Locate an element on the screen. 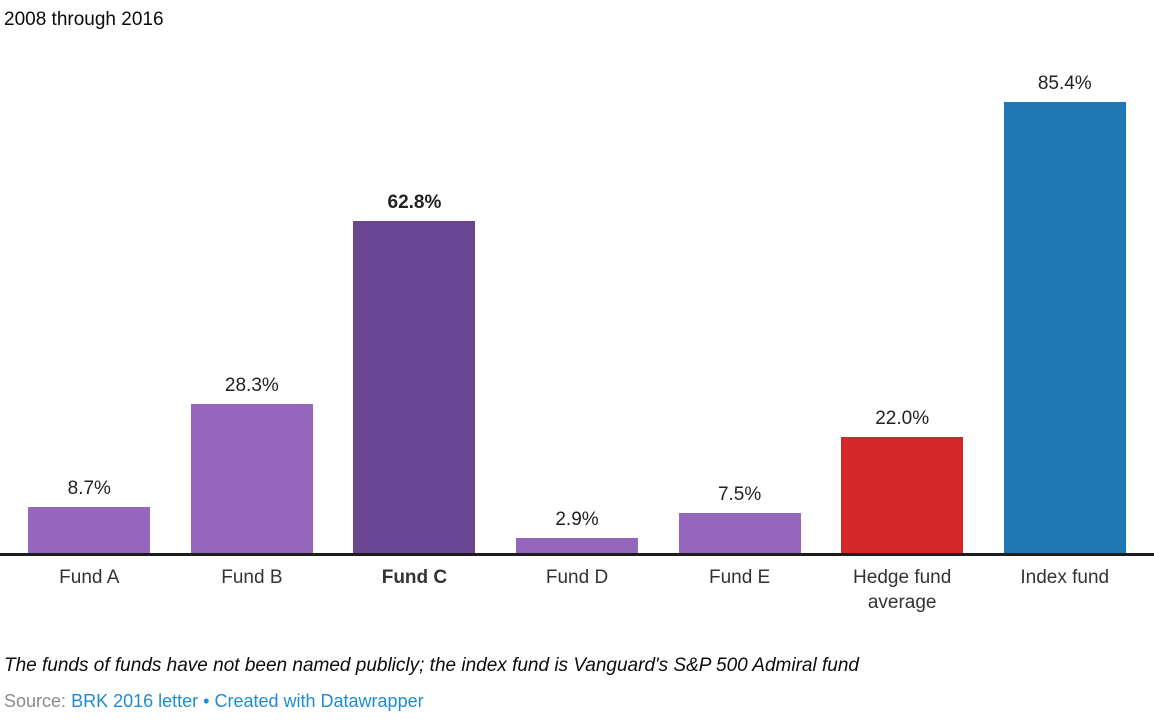  source-link: BRK 2016 letter is located at coordinates (135, 701).